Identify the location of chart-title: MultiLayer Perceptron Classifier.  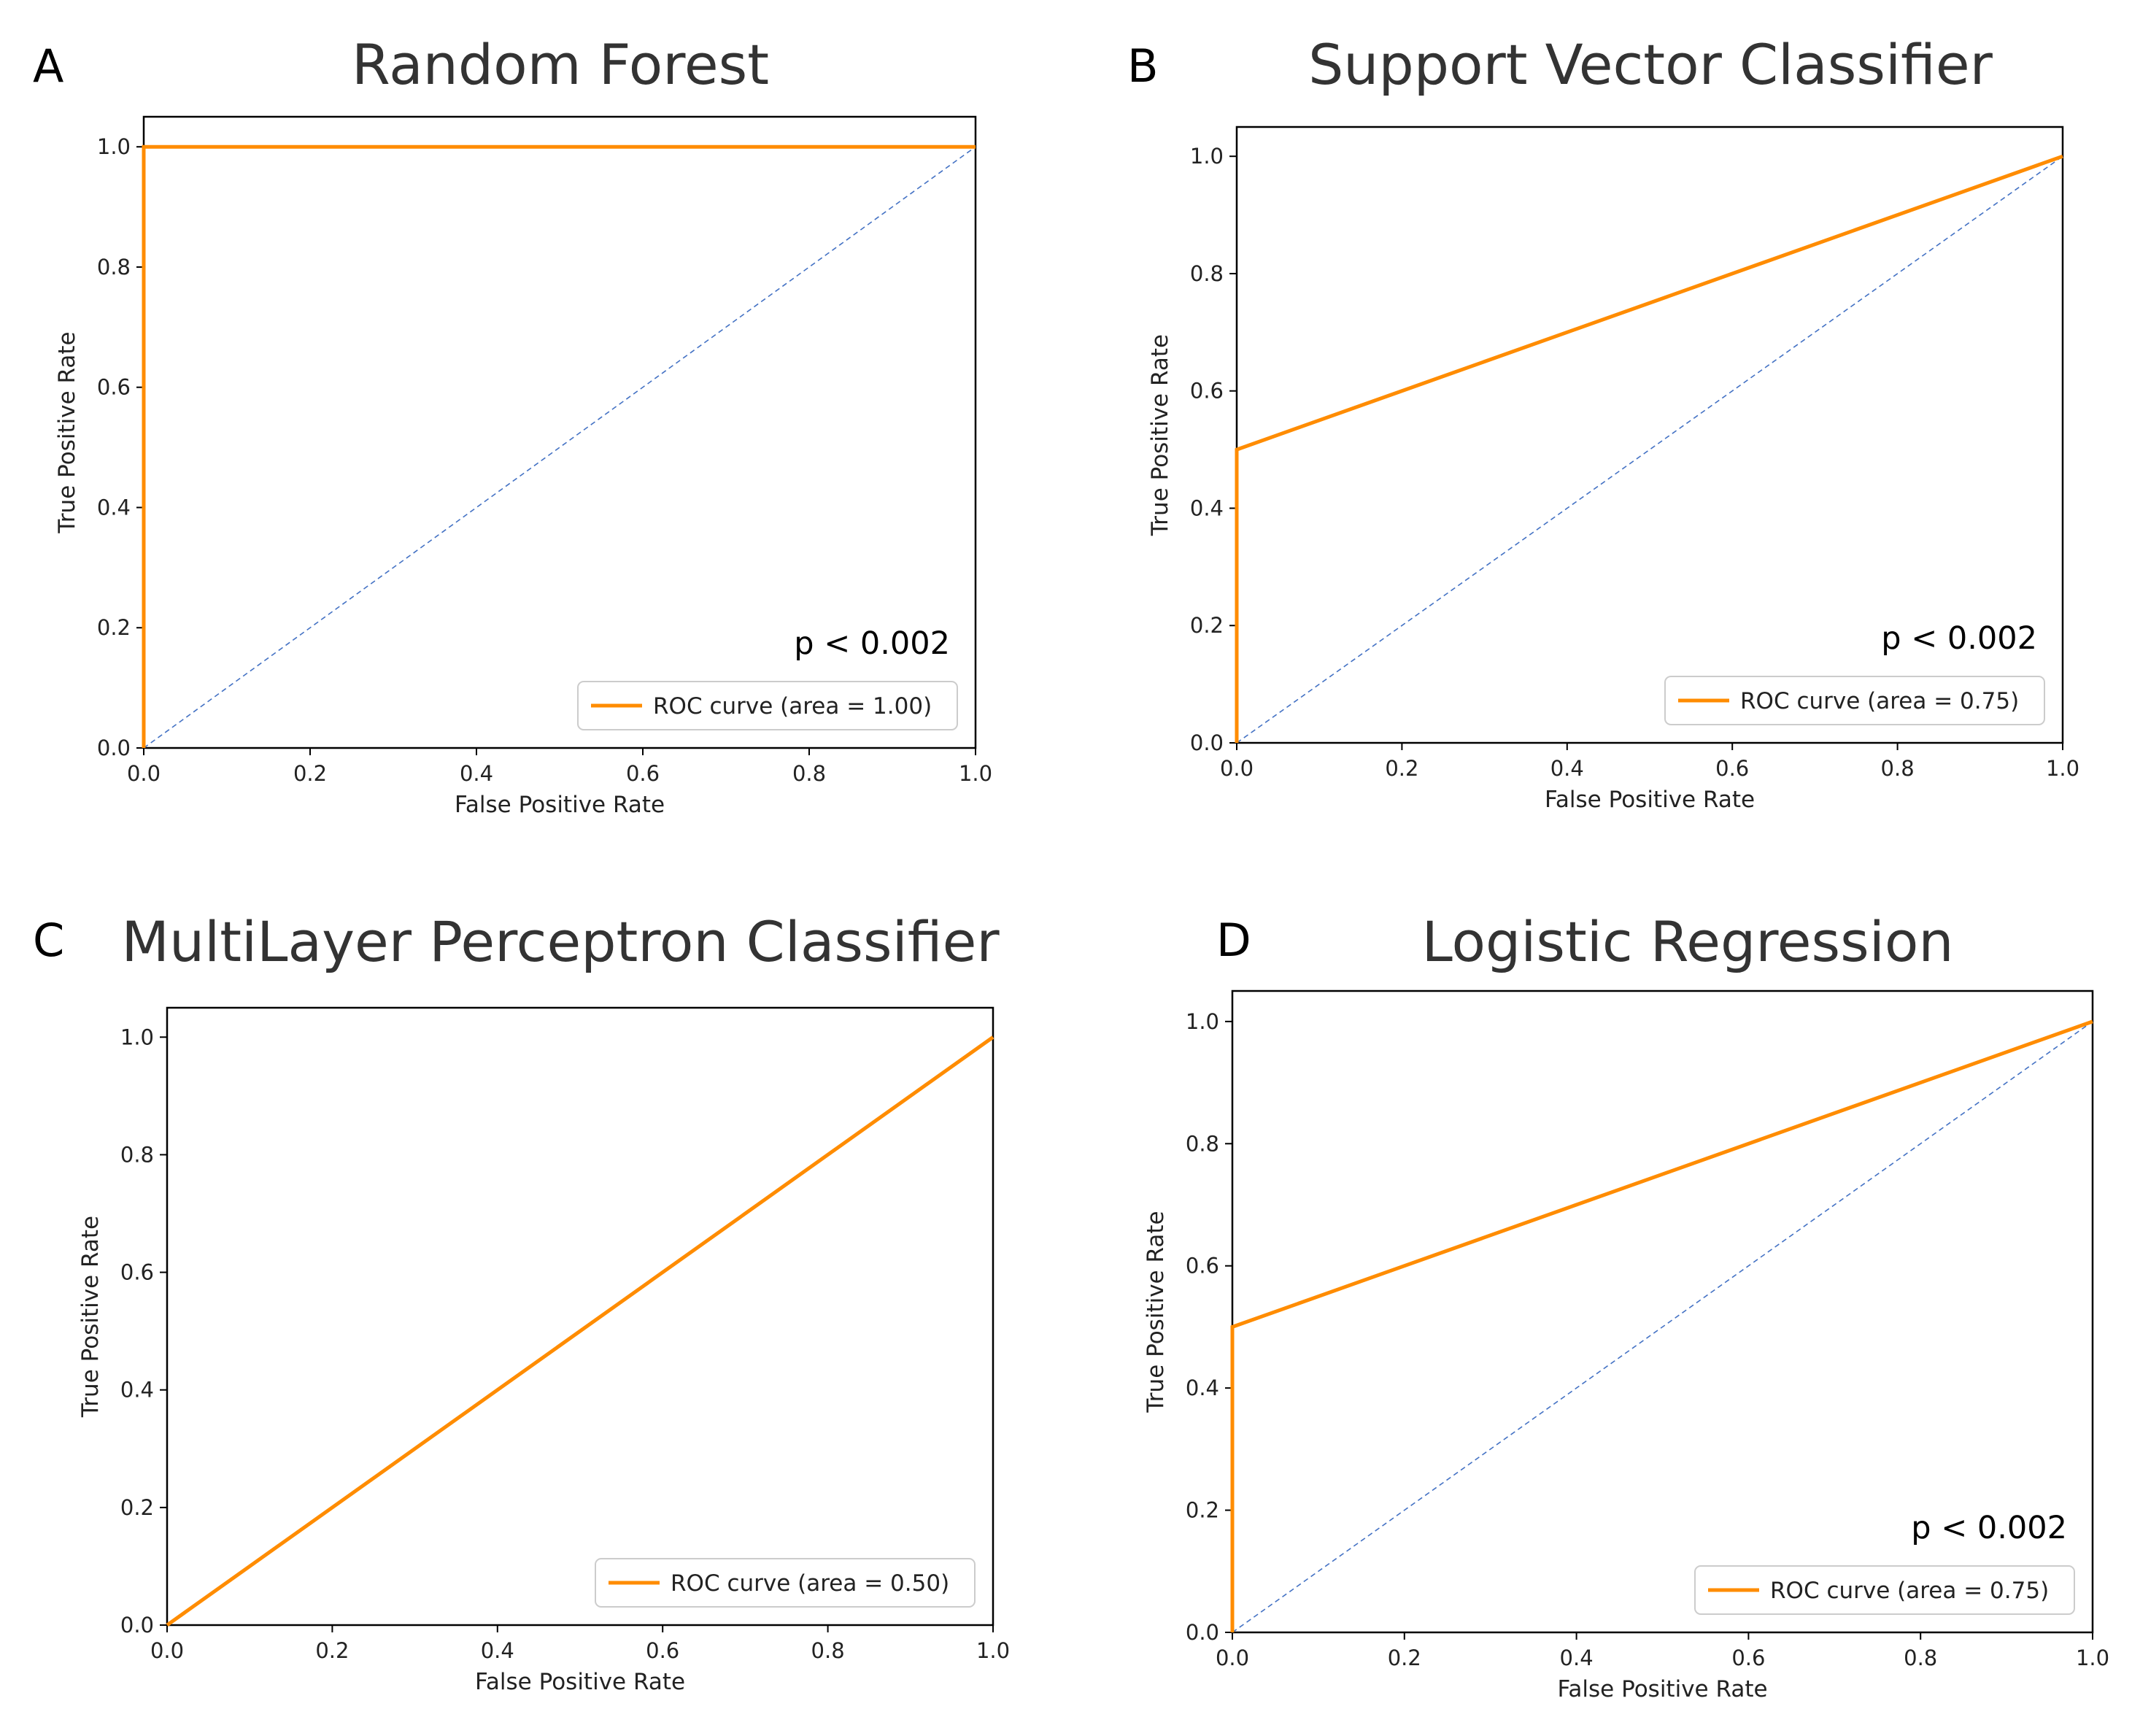
(560, 941).